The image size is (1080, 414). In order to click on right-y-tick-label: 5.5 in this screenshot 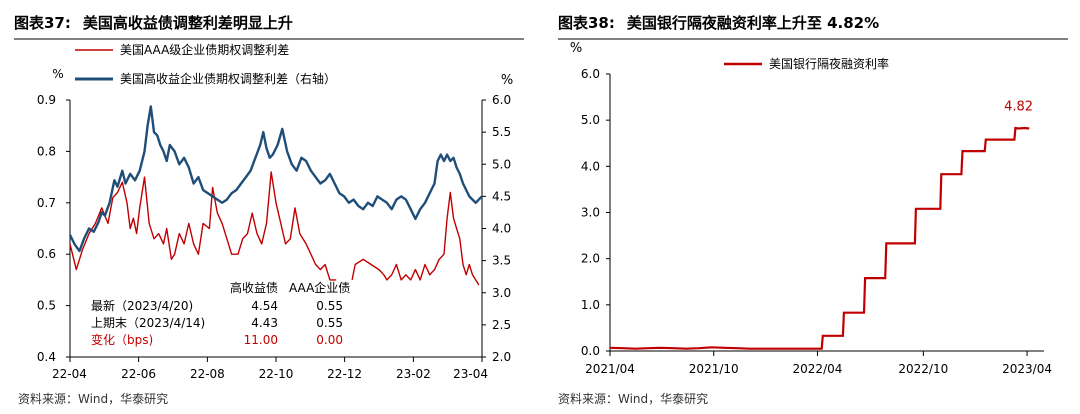, I will do `click(501, 132)`.